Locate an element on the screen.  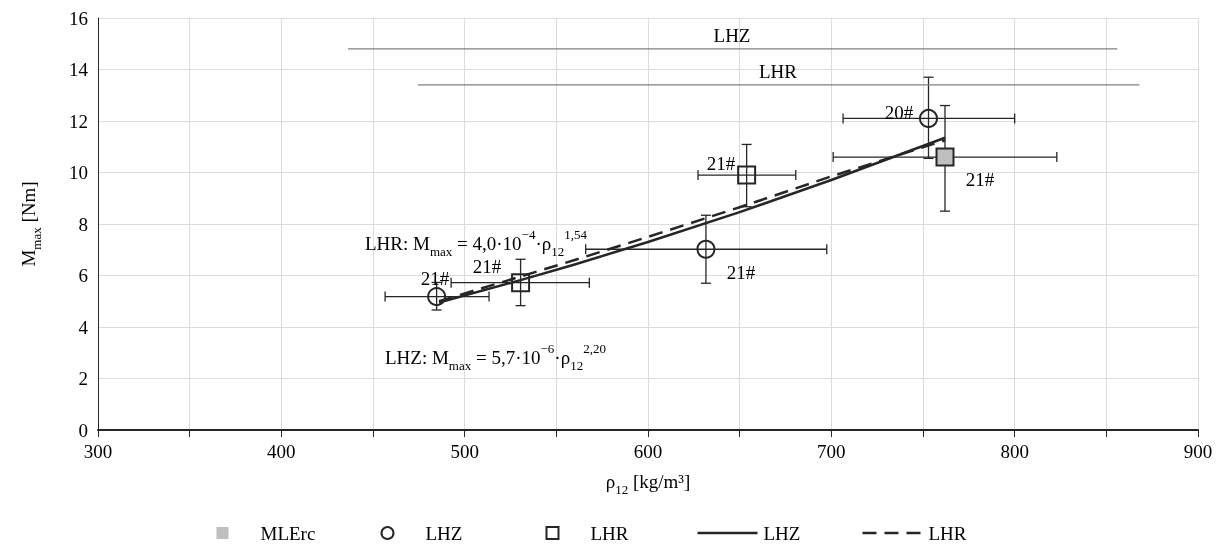
annotation: LHZ is located at coordinates (732, 35).